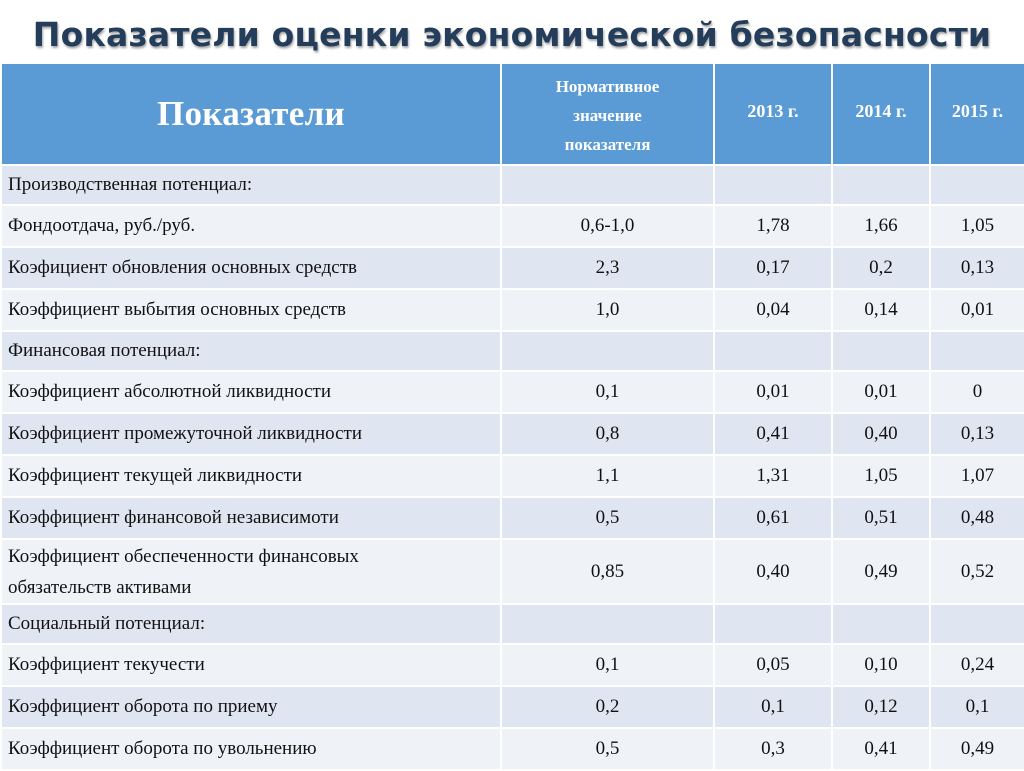 The height and width of the screenshot is (771, 1024). Describe the element at coordinates (251, 226) in the screenshot. I see `indicator-name: Фондоотдача, руб./руб.` at that location.